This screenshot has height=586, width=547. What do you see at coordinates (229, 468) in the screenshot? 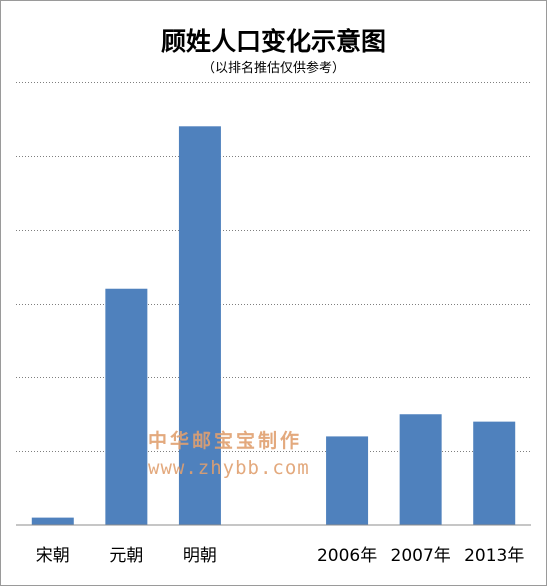
I see `watermark-url: www.zhybb.com` at bounding box center [229, 468].